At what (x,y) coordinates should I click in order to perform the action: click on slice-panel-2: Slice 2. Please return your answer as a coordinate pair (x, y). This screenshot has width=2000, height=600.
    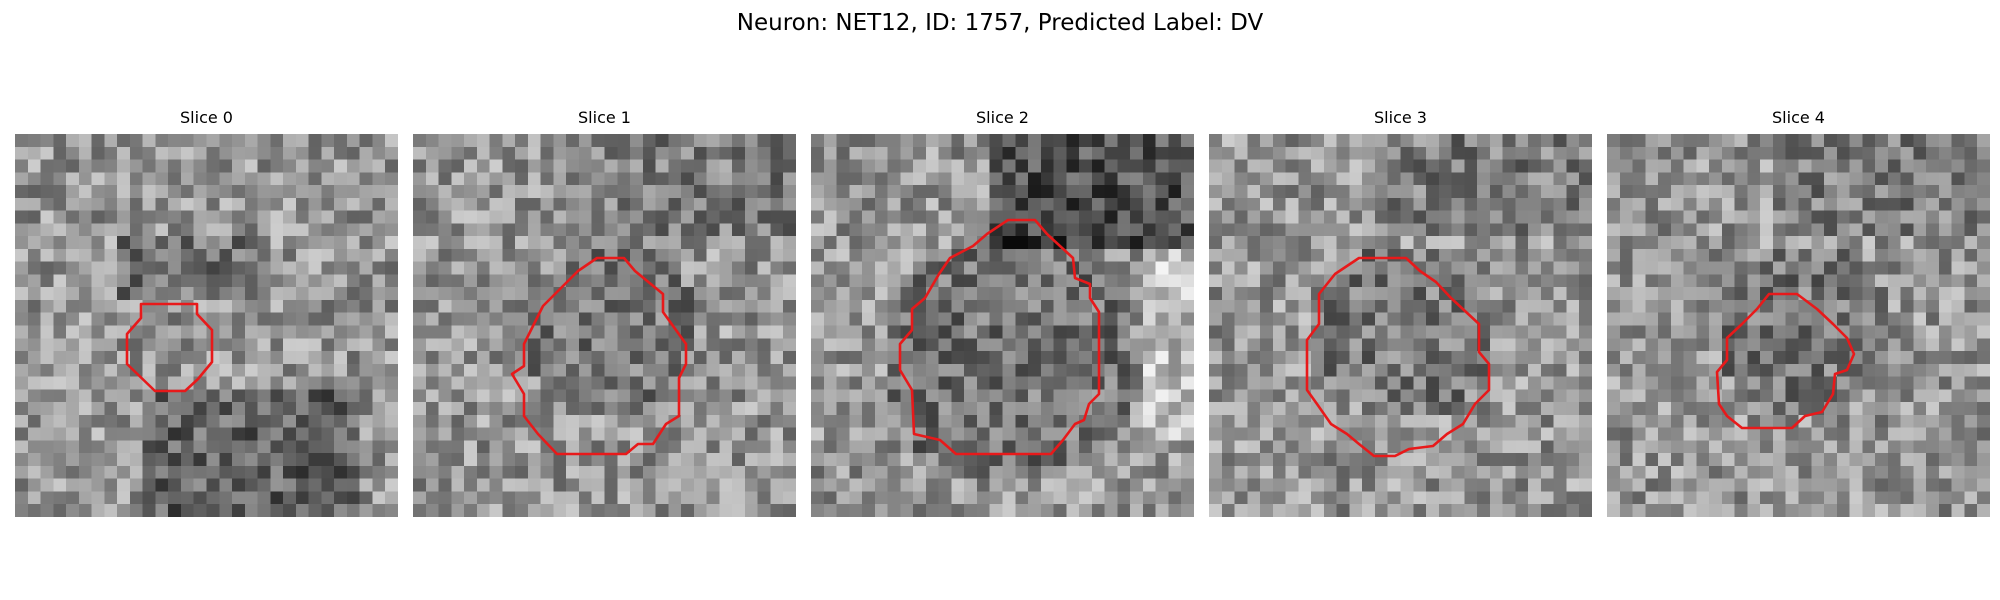
    Looking at the image, I should click on (1002, 312).